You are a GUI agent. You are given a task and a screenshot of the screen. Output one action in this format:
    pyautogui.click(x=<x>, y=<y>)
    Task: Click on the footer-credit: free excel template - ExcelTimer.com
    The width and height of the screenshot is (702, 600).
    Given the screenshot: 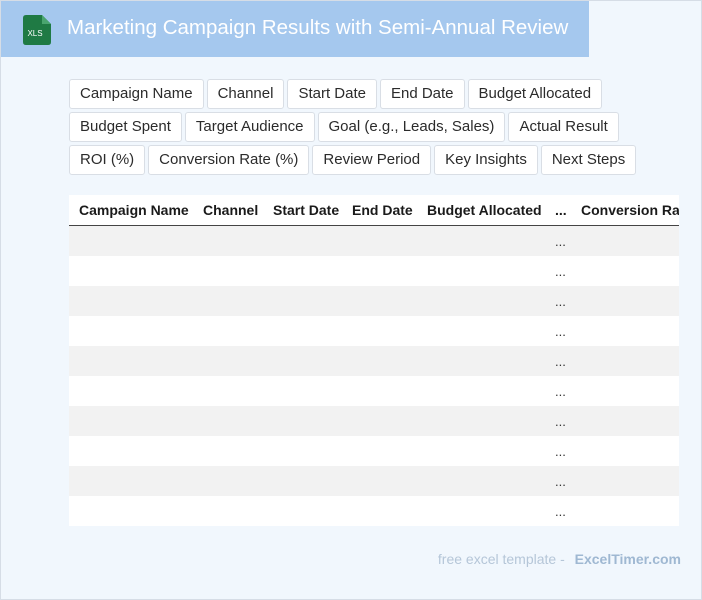 What is the action you would take?
    pyautogui.click(x=559, y=559)
    